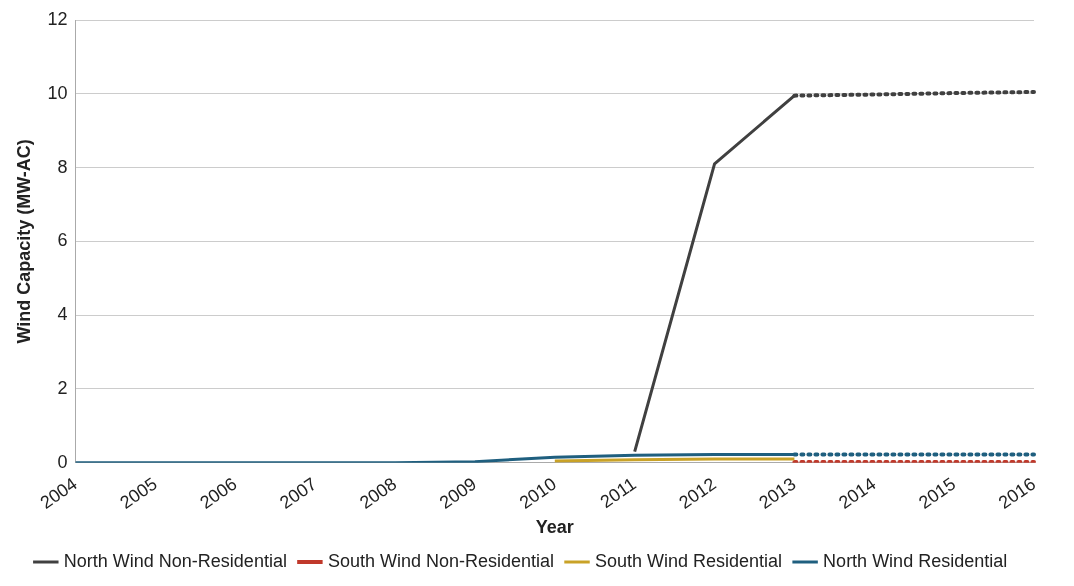  Describe the element at coordinates (915, 560) in the screenshot. I see `legend-label: North Wind Residential` at that location.